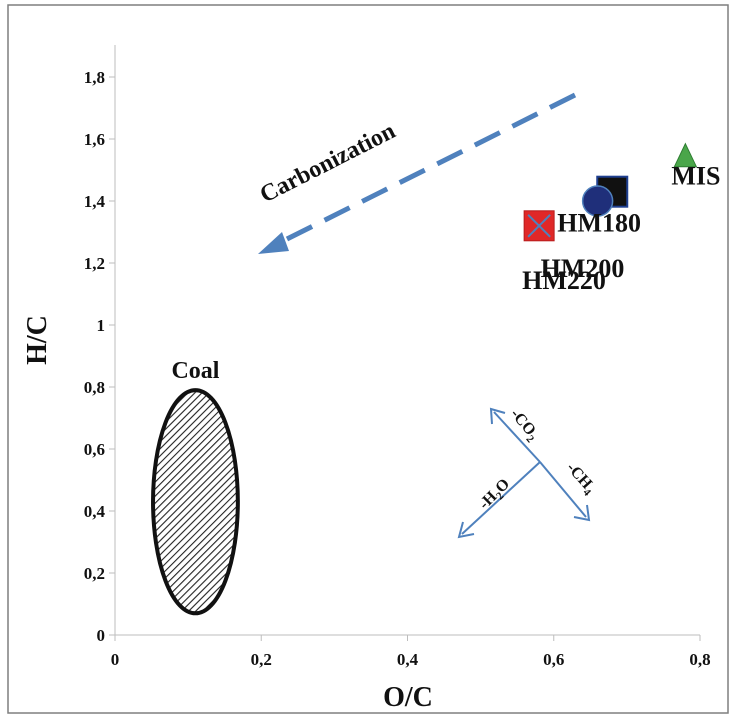 The image size is (730, 717). I want to click on y-tick-label: 1,4, so click(95, 201).